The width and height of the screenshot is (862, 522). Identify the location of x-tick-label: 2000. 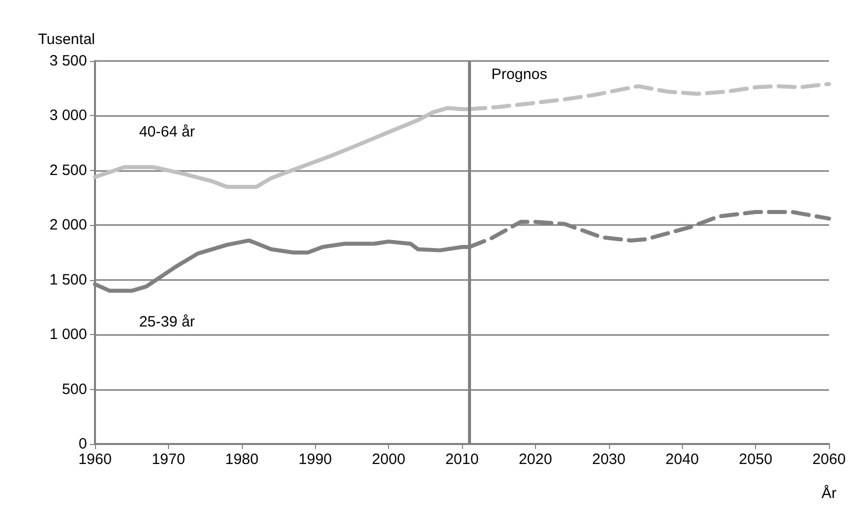
(389, 459).